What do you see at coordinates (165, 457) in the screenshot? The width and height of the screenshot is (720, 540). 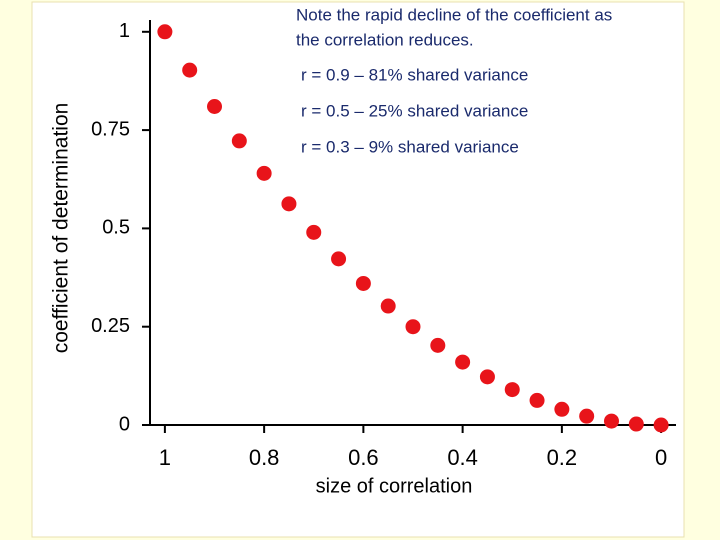 I see `x-tick-label: 1` at bounding box center [165, 457].